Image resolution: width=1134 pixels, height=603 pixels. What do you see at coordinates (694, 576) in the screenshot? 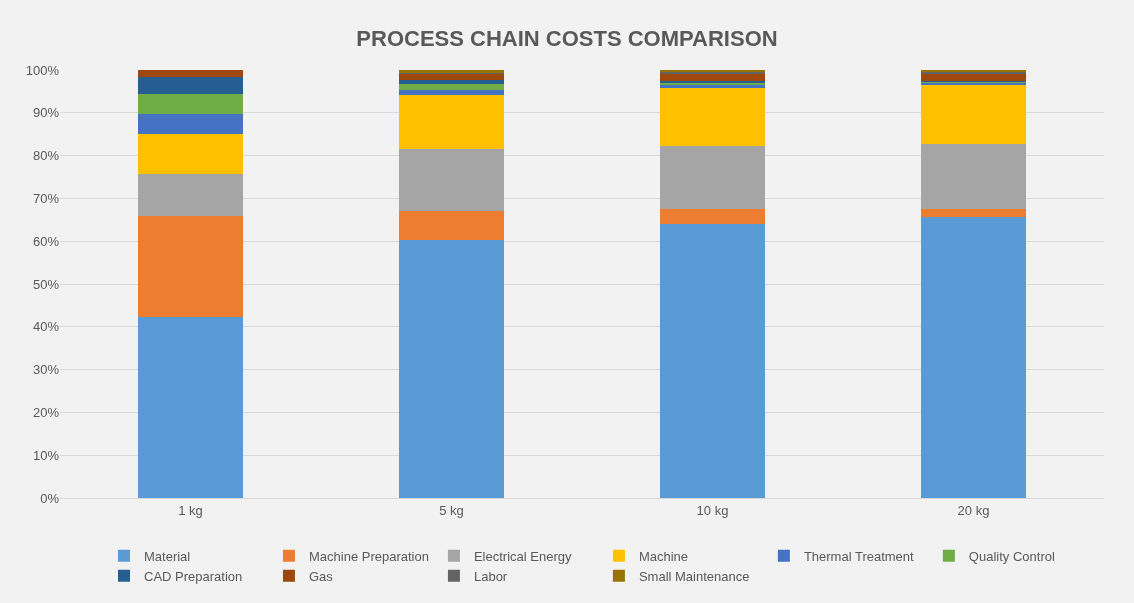
I see `legend-label: Small Maintenance` at bounding box center [694, 576].